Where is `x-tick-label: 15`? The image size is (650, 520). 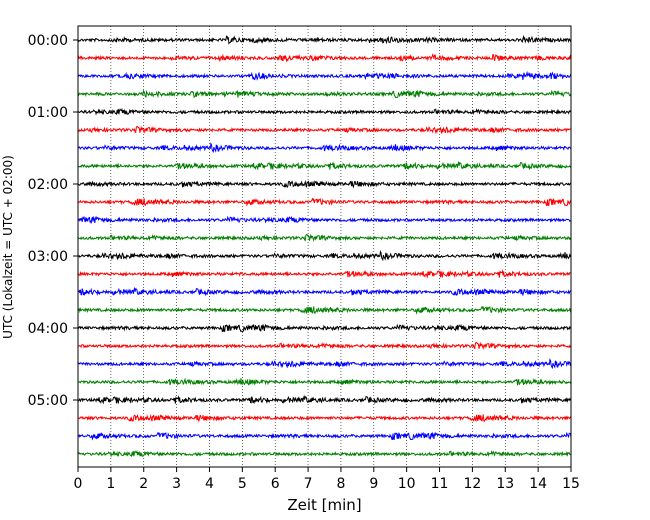
x-tick-label: 15 is located at coordinates (571, 484).